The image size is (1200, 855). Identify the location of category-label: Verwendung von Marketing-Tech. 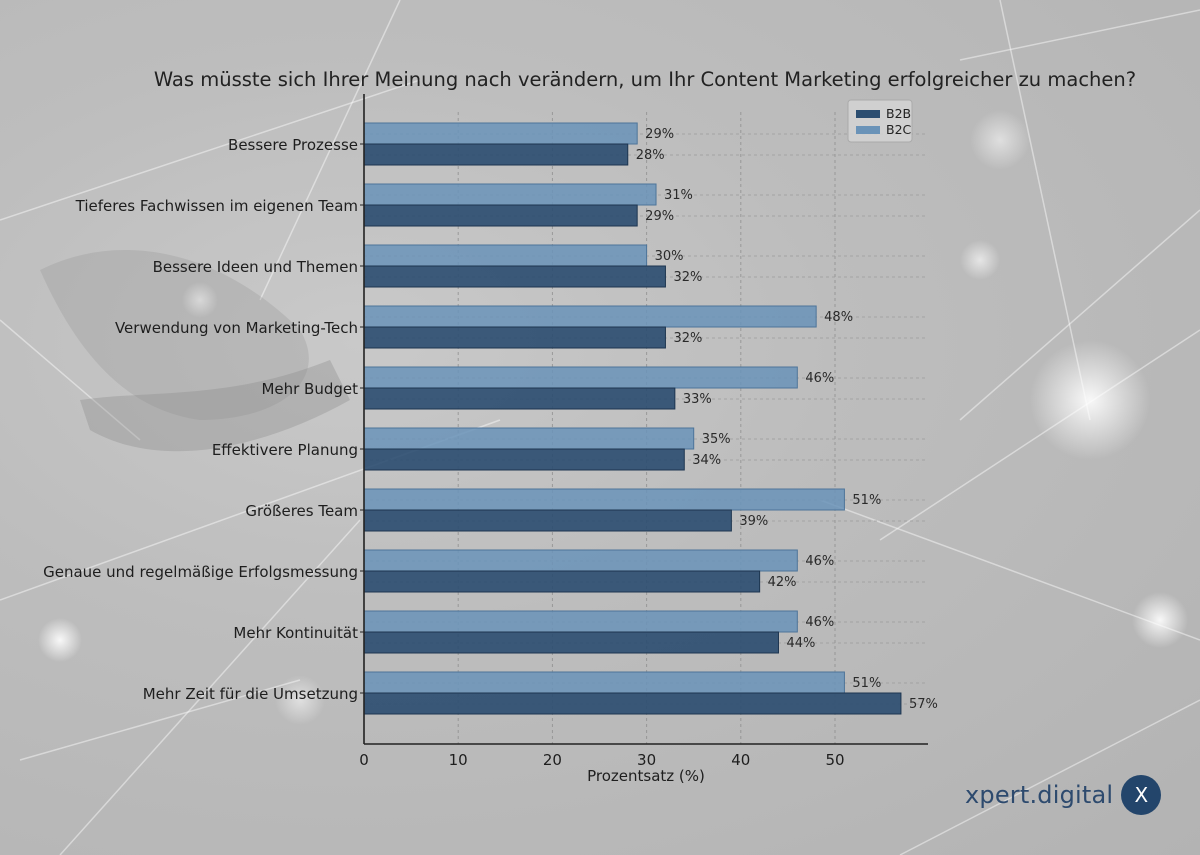
(236, 328).